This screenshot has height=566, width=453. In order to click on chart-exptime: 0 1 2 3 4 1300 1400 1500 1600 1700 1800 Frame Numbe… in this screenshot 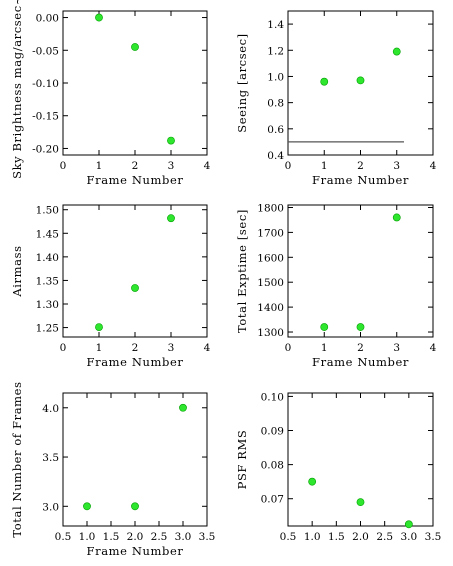, I will do `click(336, 285)`.